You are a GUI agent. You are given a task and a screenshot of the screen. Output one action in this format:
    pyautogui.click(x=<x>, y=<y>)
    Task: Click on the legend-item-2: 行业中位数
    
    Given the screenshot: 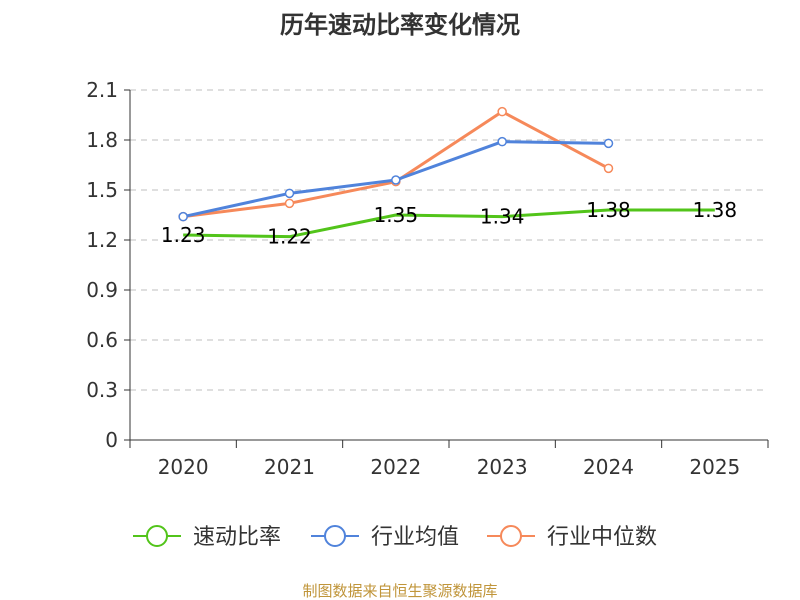 What is the action you would take?
    pyautogui.click(x=572, y=537)
    